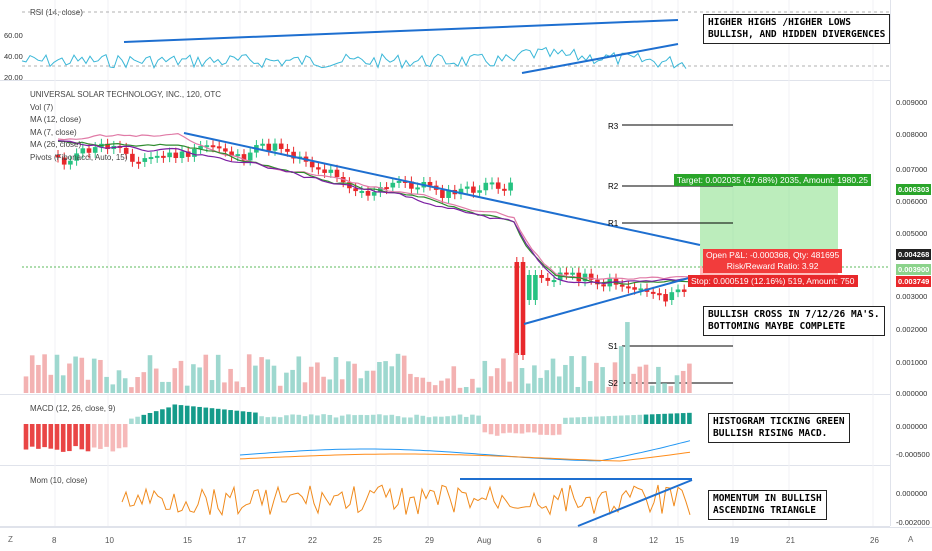 The image size is (932, 551). I want to click on legend-volume: Vol (7), so click(42, 107).